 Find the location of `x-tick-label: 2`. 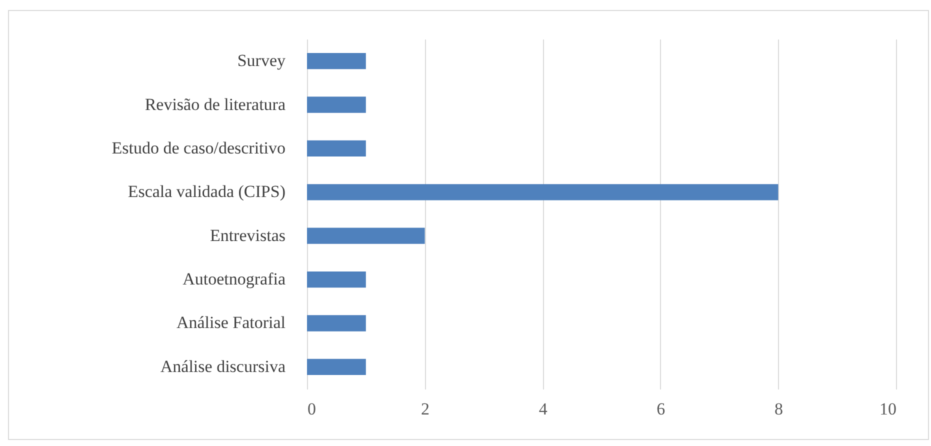

x-tick-label: 2 is located at coordinates (425, 409).